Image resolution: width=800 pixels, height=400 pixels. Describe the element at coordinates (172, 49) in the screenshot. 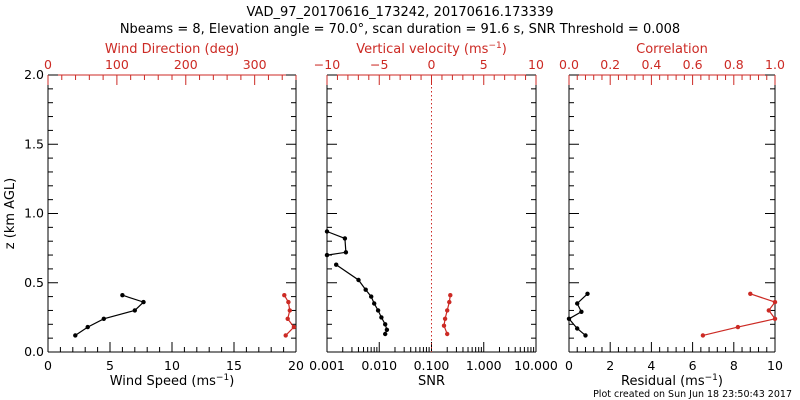

I see `x-top-axis-label: Wind Direction (deg)` at that location.